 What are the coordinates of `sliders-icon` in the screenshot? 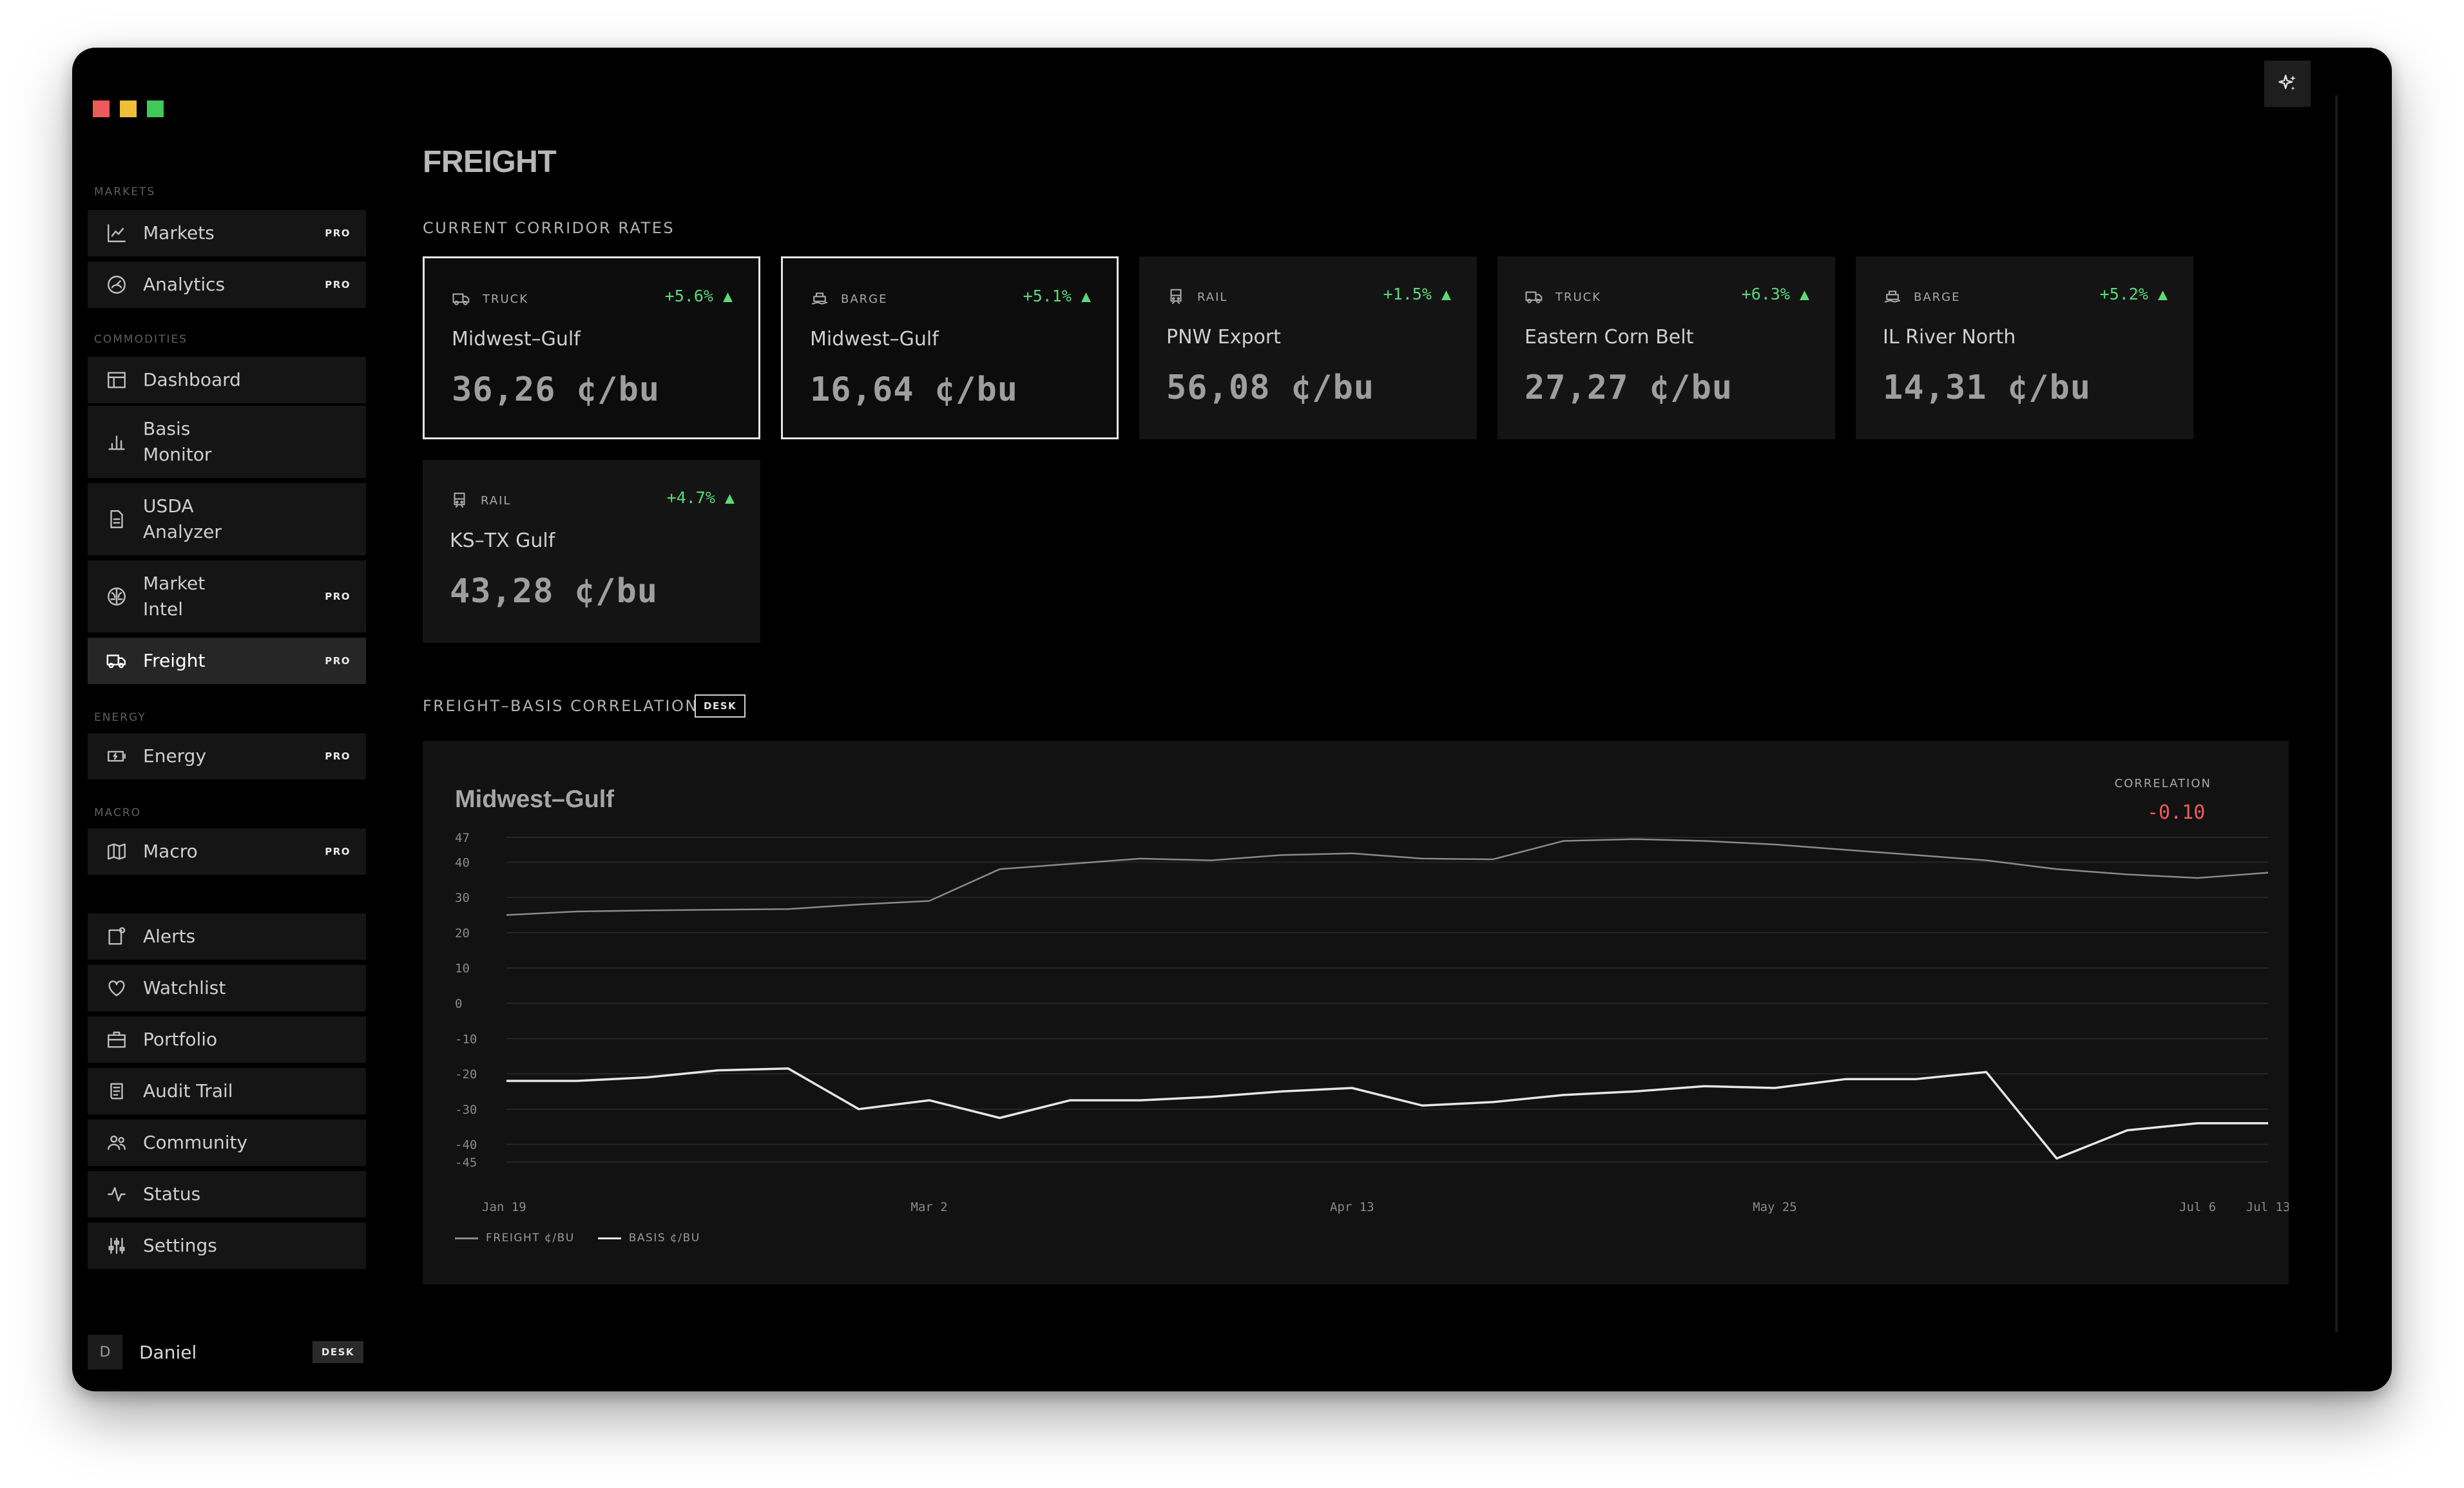 It's located at (116, 1245).